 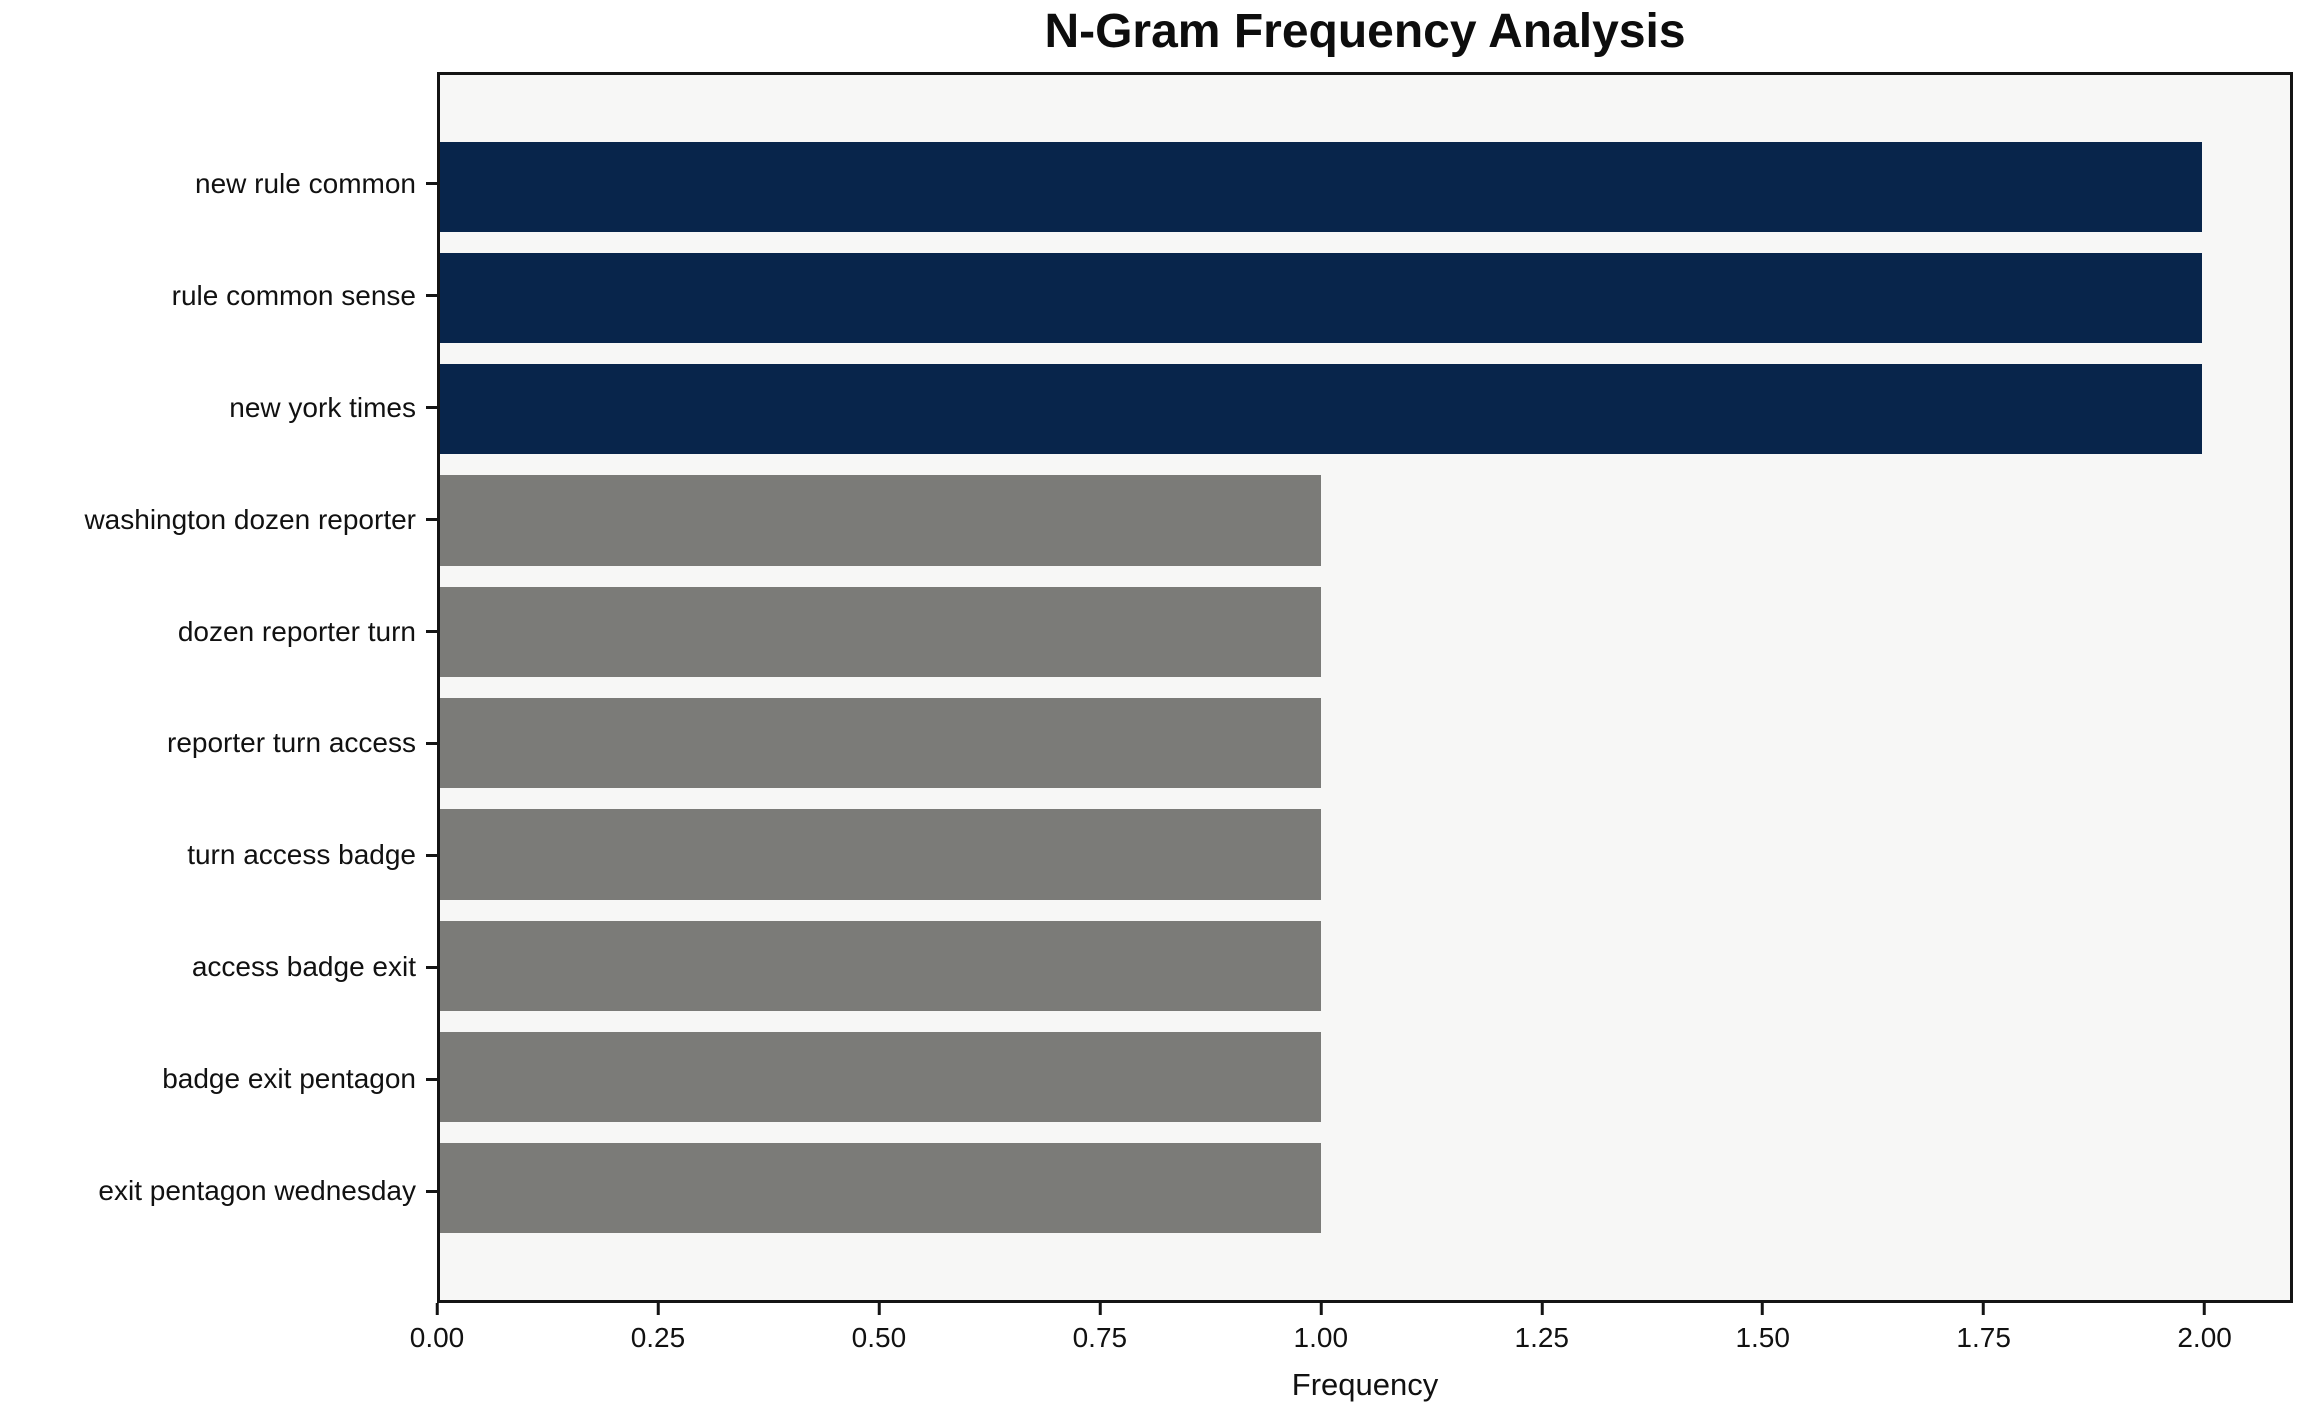 I want to click on y-row: access badge exit, so click(x=218, y=967).